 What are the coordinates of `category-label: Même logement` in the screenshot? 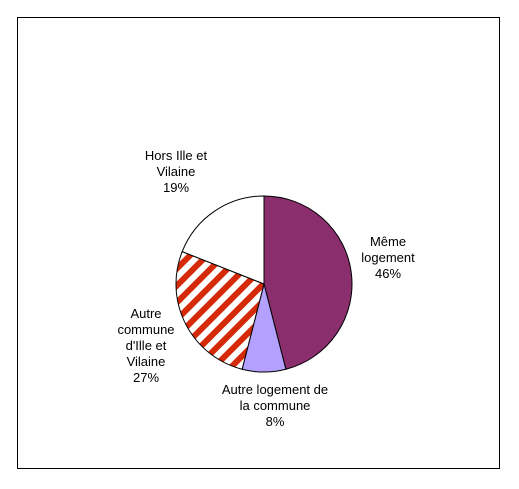 It's located at (388, 249).